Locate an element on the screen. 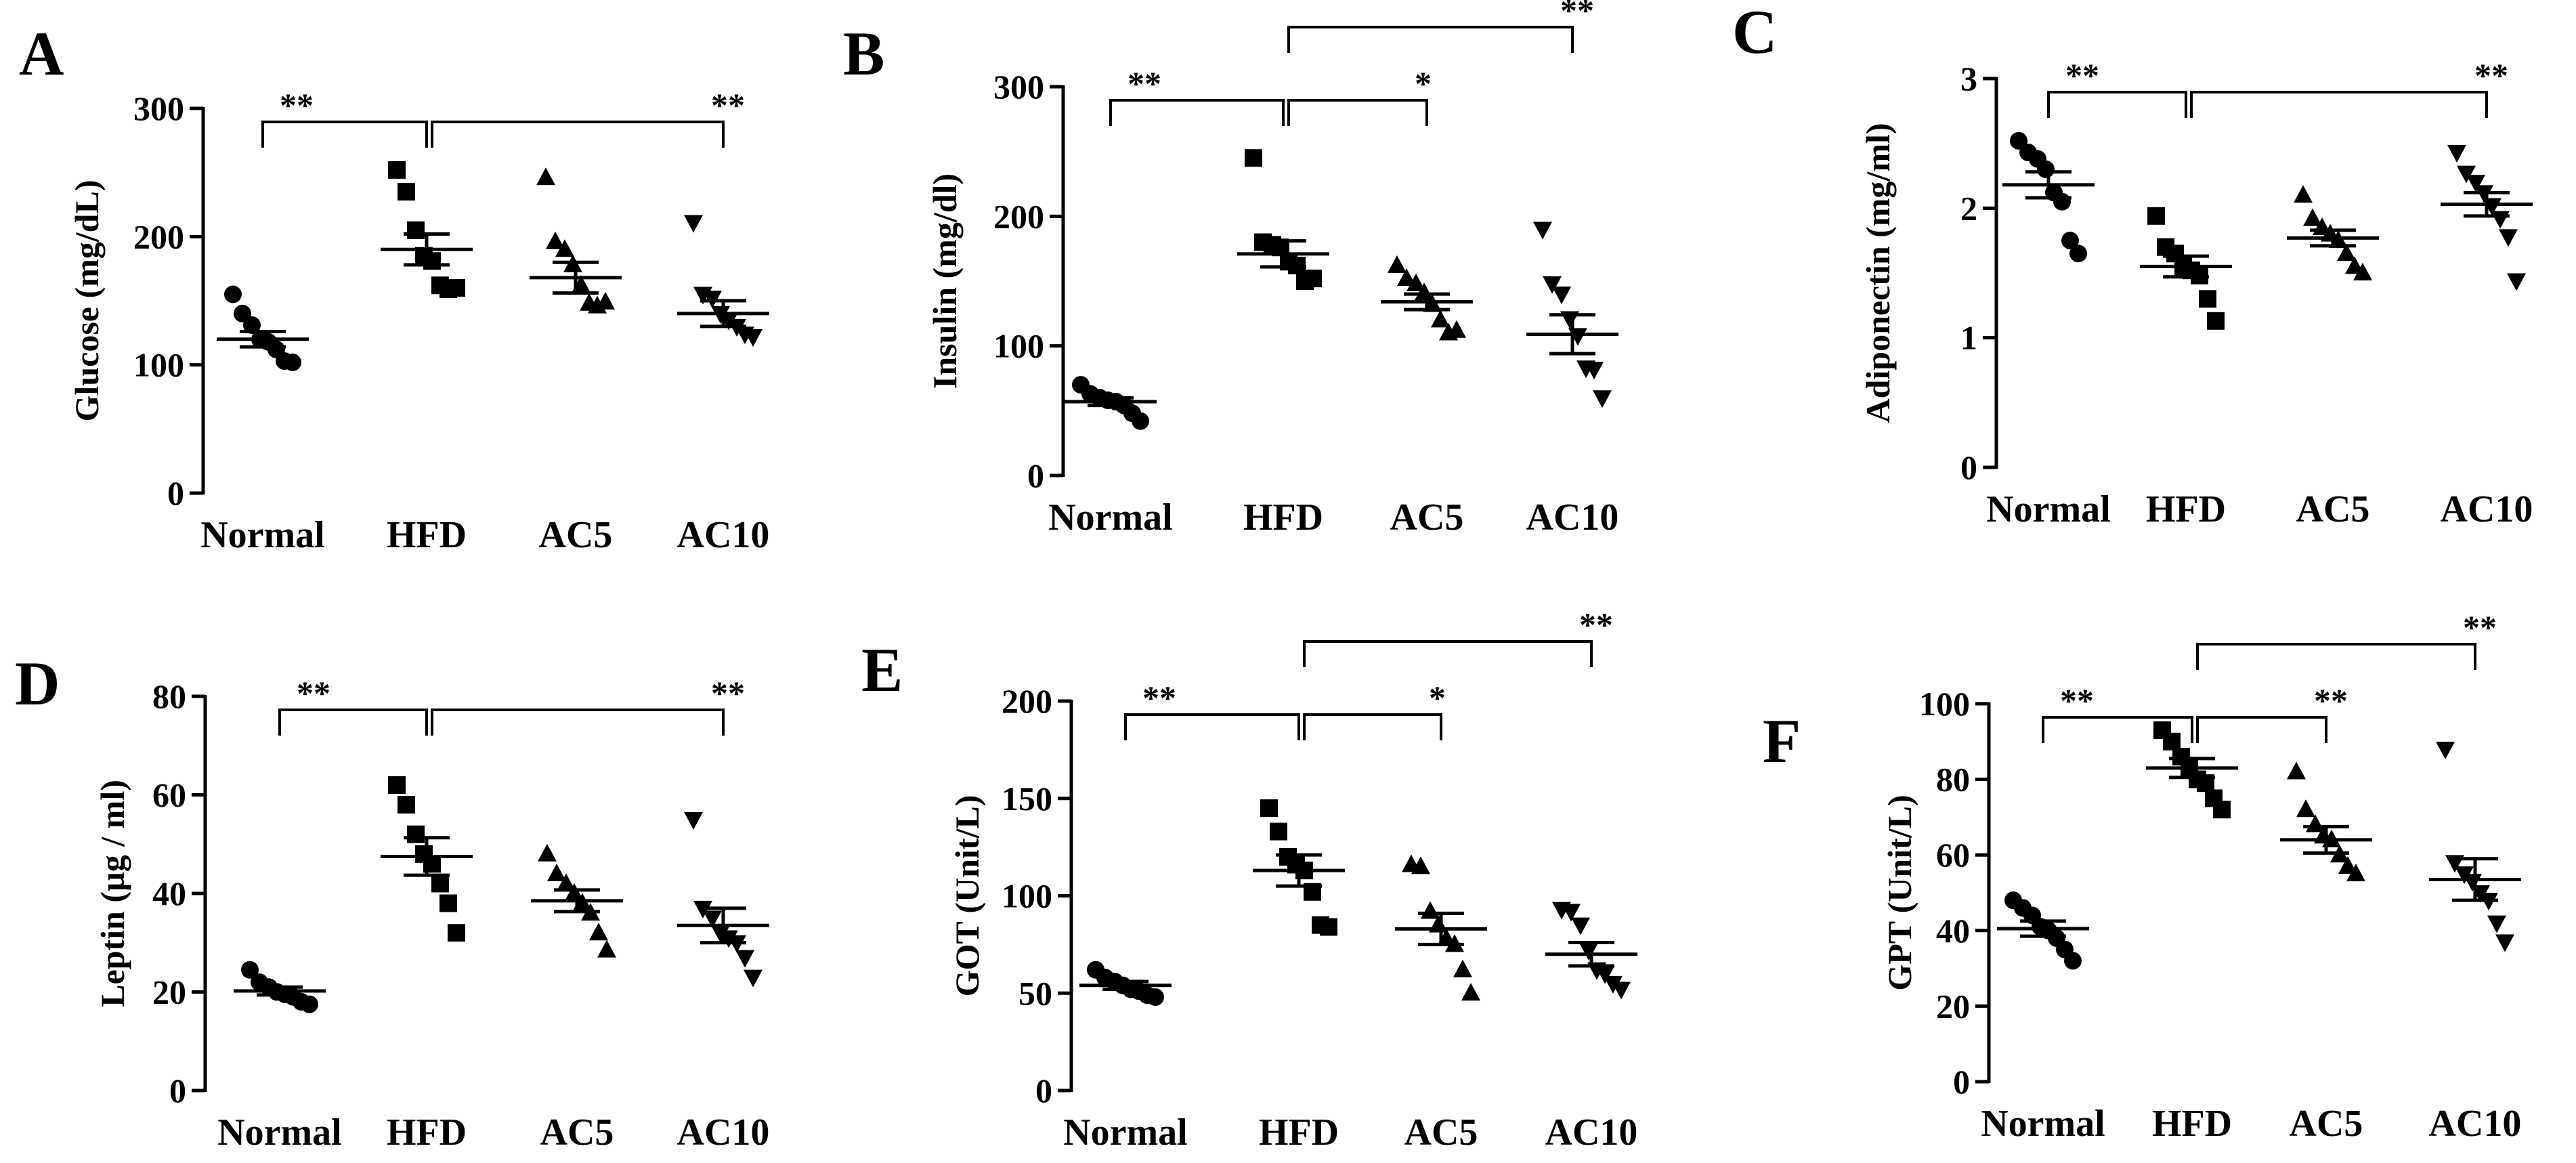 The height and width of the screenshot is (1163, 2576). y-tick-label: 100 is located at coordinates (1944, 704).